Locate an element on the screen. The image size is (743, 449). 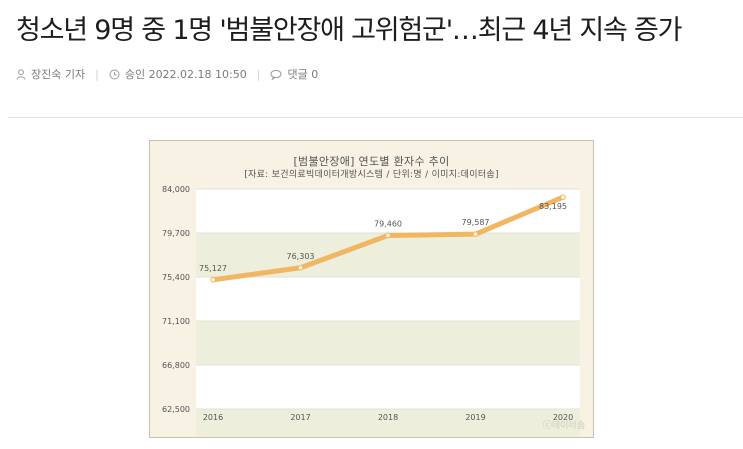
approval-info: 승인 2022.02.18 10:50 is located at coordinates (178, 74).